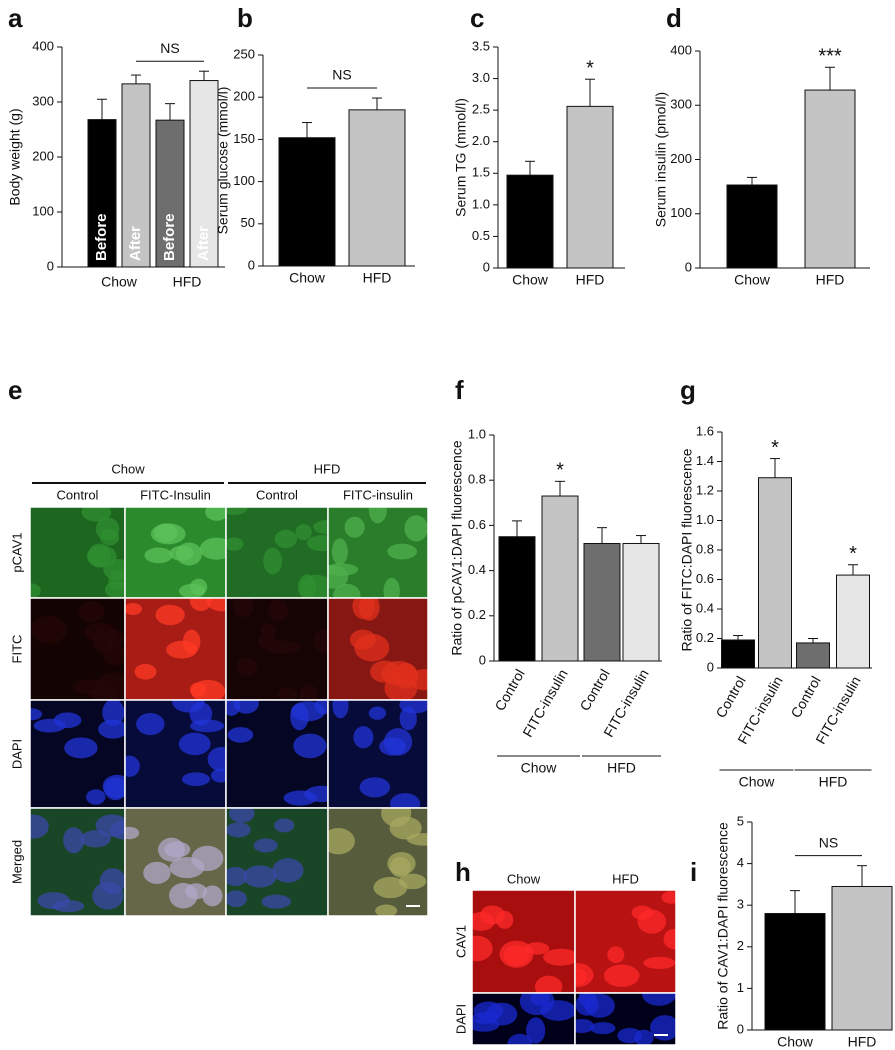 The width and height of the screenshot is (895, 1050). Describe the element at coordinates (16, 552) in the screenshot. I see `row-label: pCAV1` at that location.